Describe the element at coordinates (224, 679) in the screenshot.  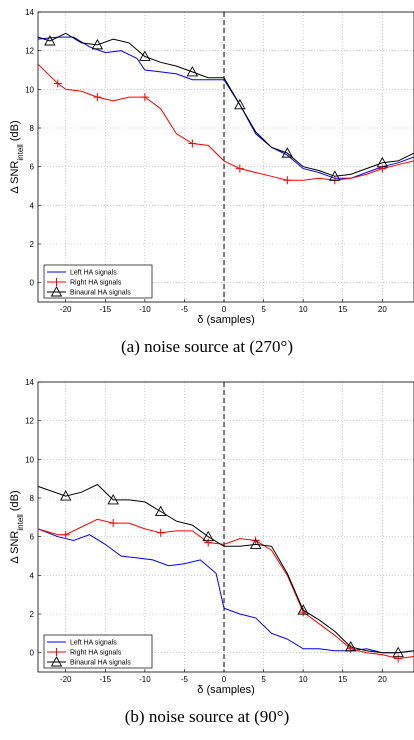
I see `chart-b-xtick-label: 0` at that location.